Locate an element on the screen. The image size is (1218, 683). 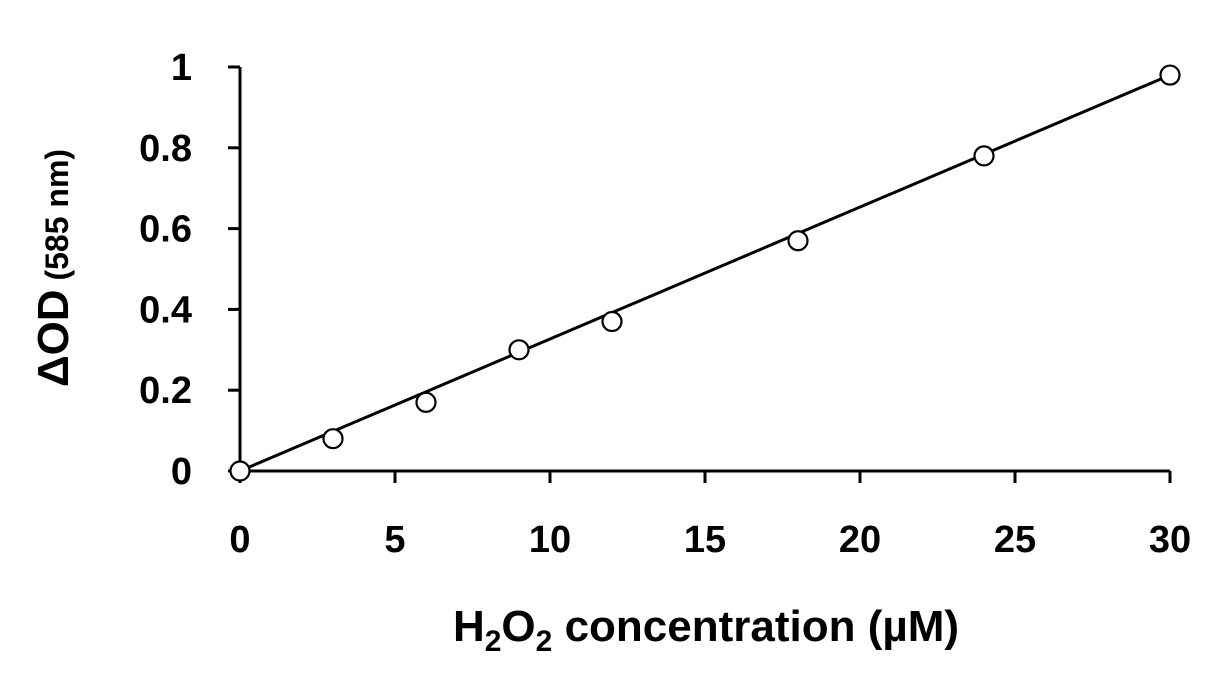
y-tick-label: 0.8 is located at coordinates (165, 149).